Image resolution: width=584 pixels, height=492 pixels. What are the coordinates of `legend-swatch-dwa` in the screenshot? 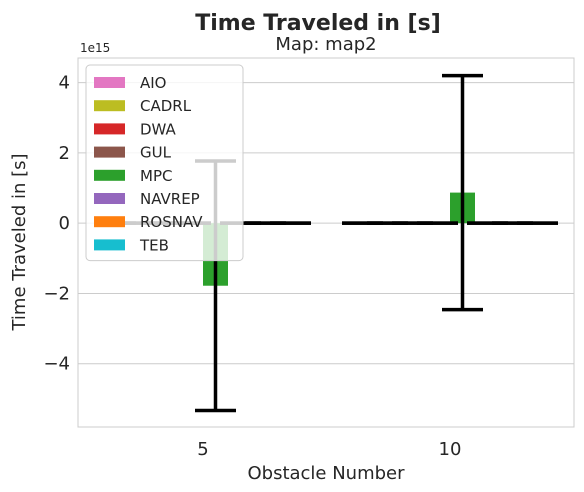 It's located at (109, 129).